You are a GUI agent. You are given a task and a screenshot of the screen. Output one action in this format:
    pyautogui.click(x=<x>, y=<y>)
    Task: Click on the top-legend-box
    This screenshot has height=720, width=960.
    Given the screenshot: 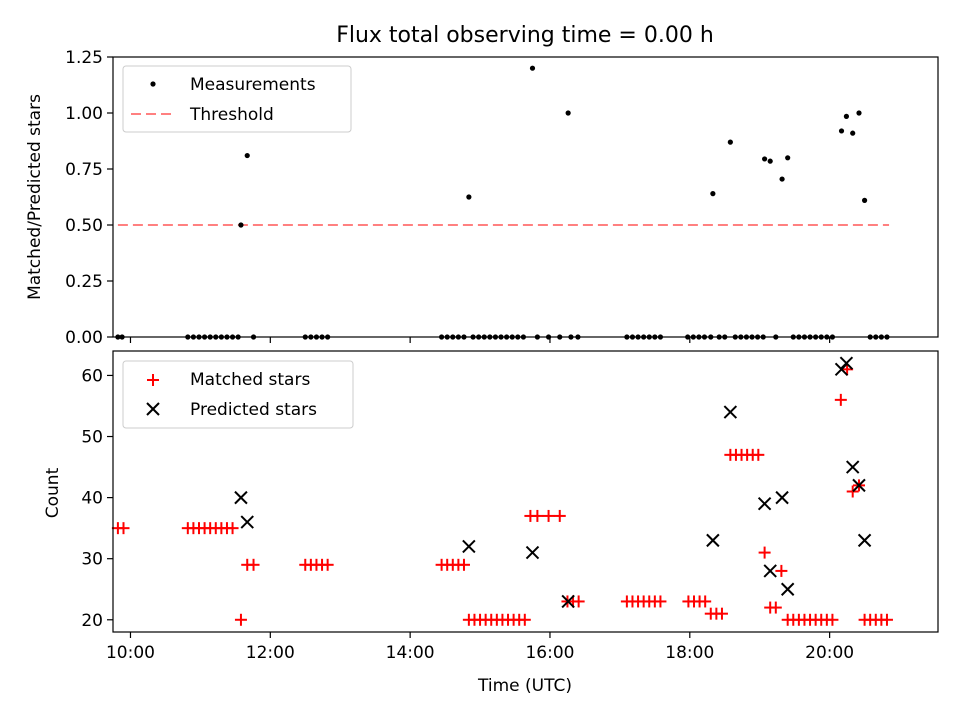 What is the action you would take?
    pyautogui.click(x=237, y=99)
    